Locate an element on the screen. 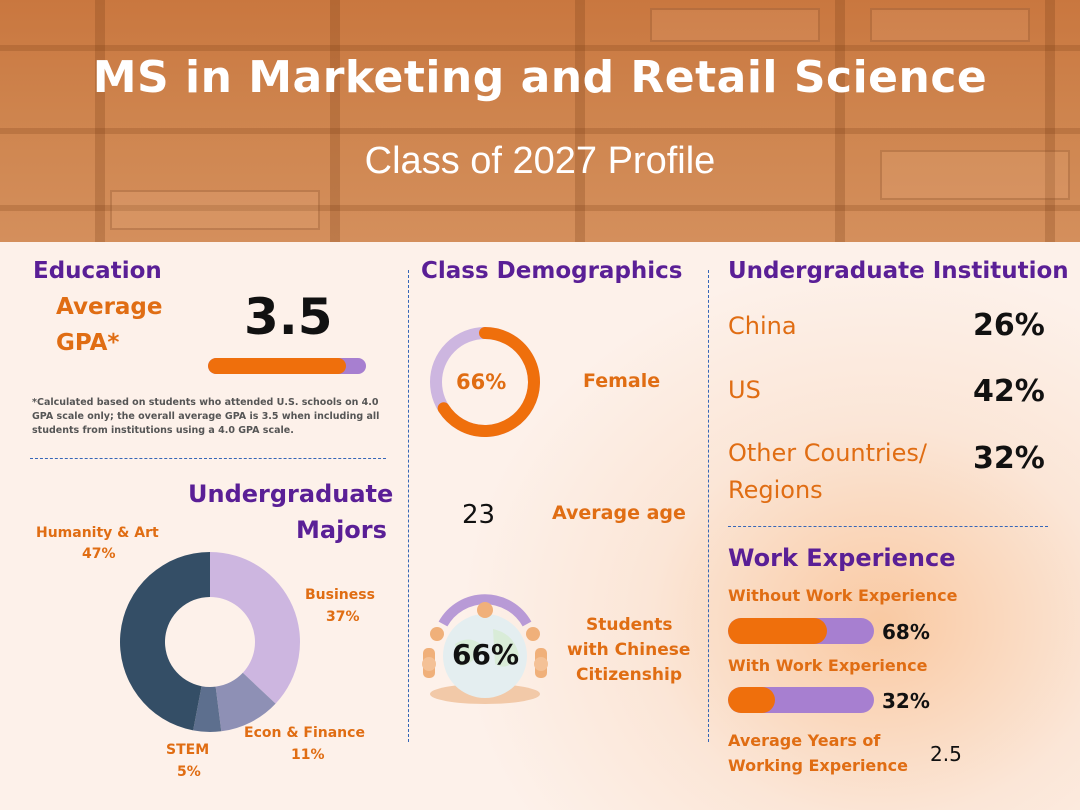 The image size is (1080, 810). female-ring-fill is located at coordinates (488, 382).